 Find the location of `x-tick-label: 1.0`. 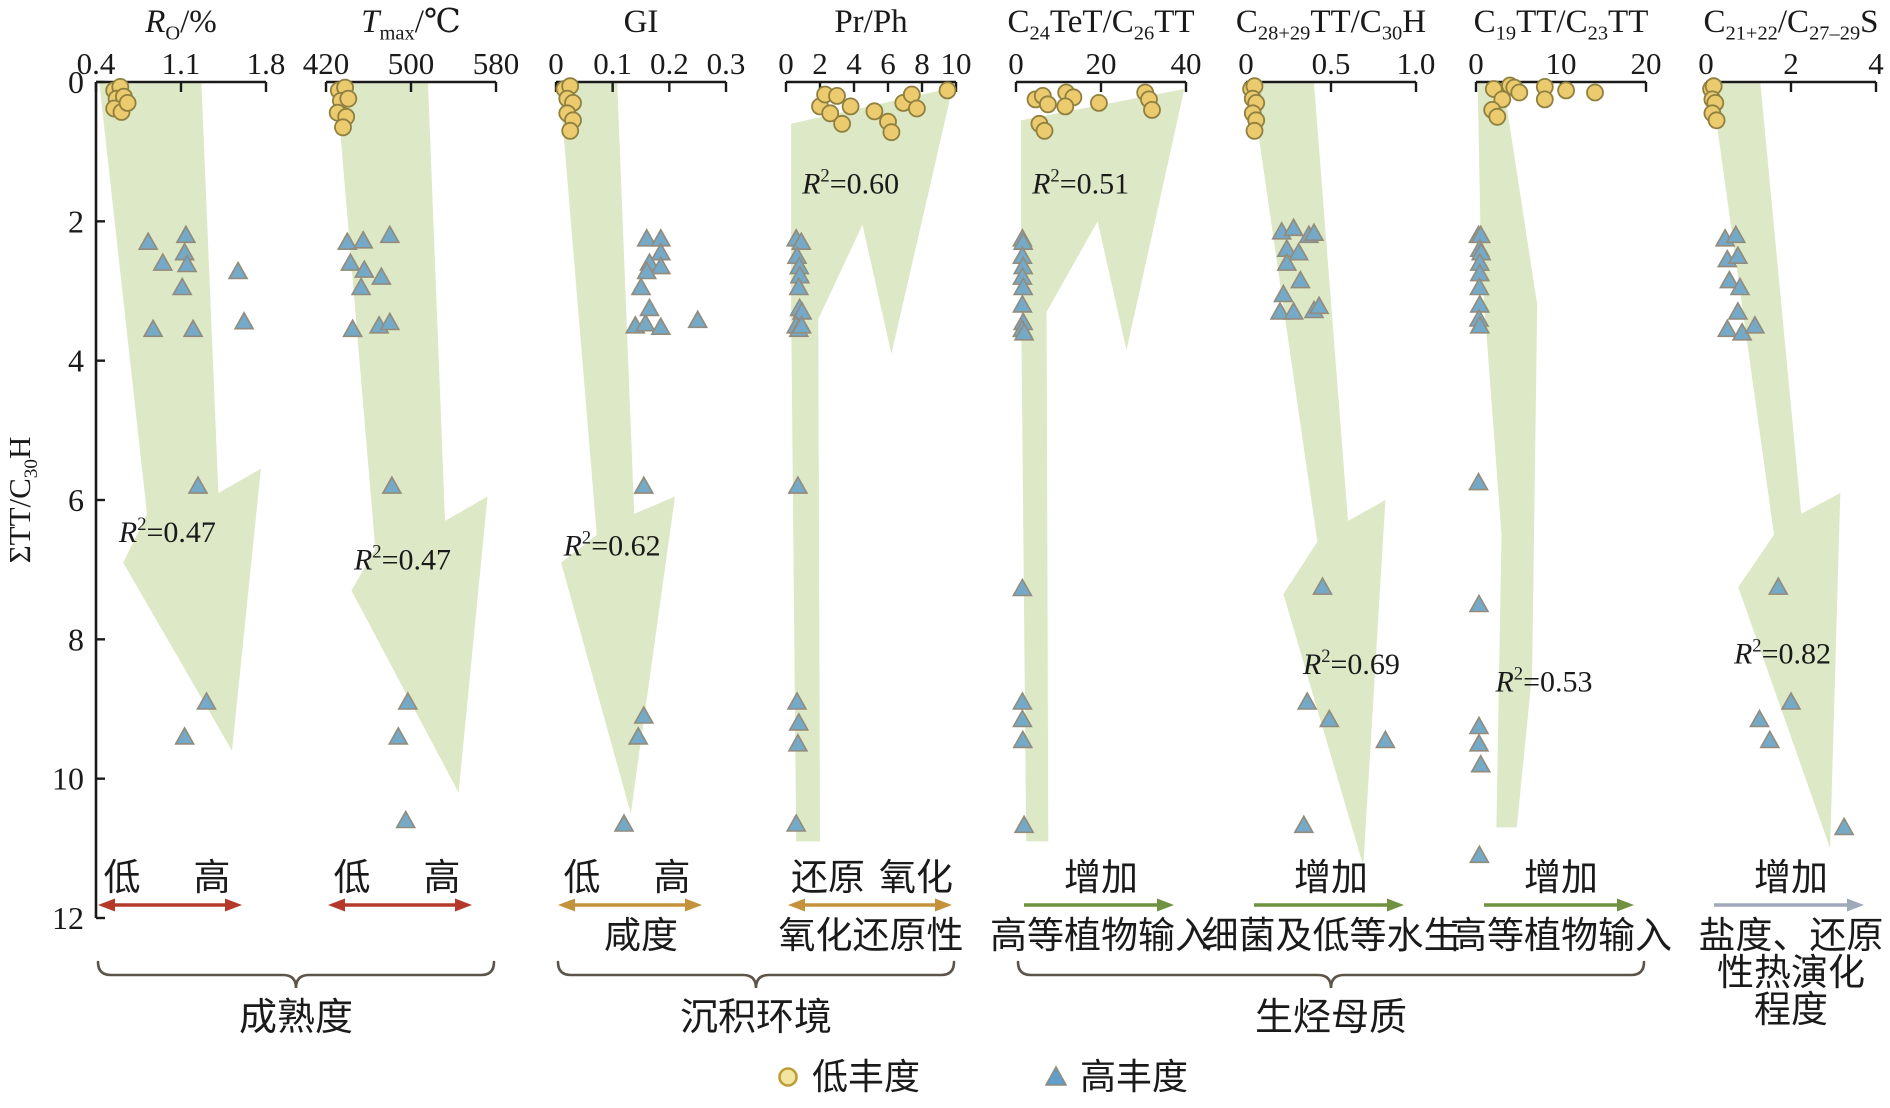

x-tick-label: 1.0 is located at coordinates (1416, 63).